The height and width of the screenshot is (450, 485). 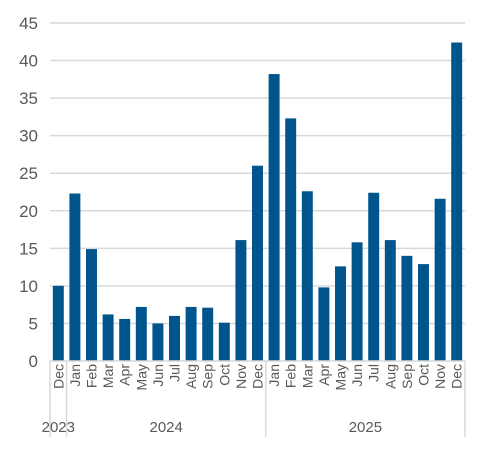 What do you see at coordinates (58, 427) in the screenshot?
I see `year-label: 2023` at bounding box center [58, 427].